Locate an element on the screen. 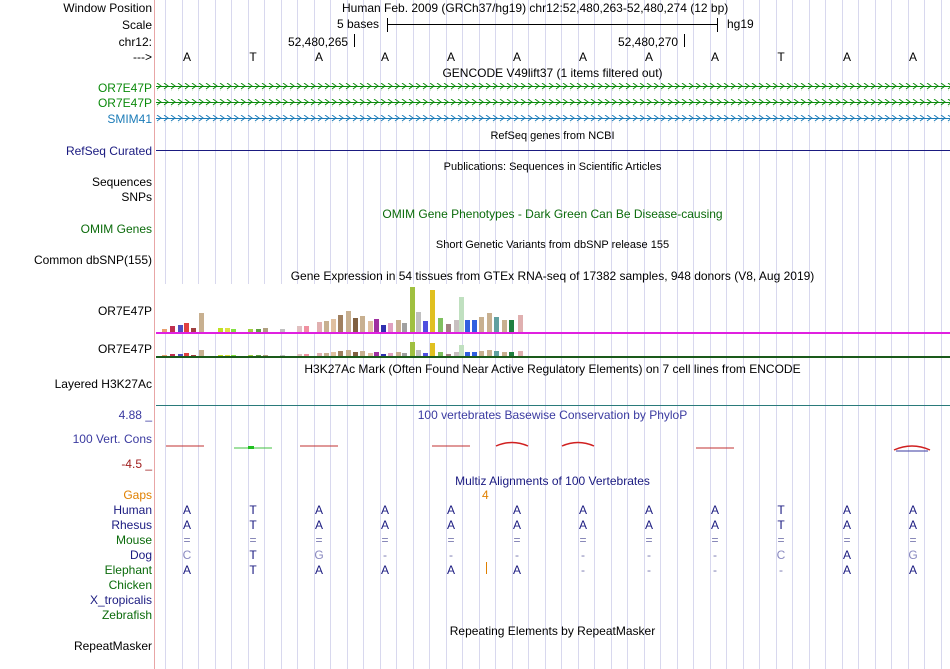 This screenshot has width=950, height=669. species-label: Elephant is located at coordinates (128, 570).